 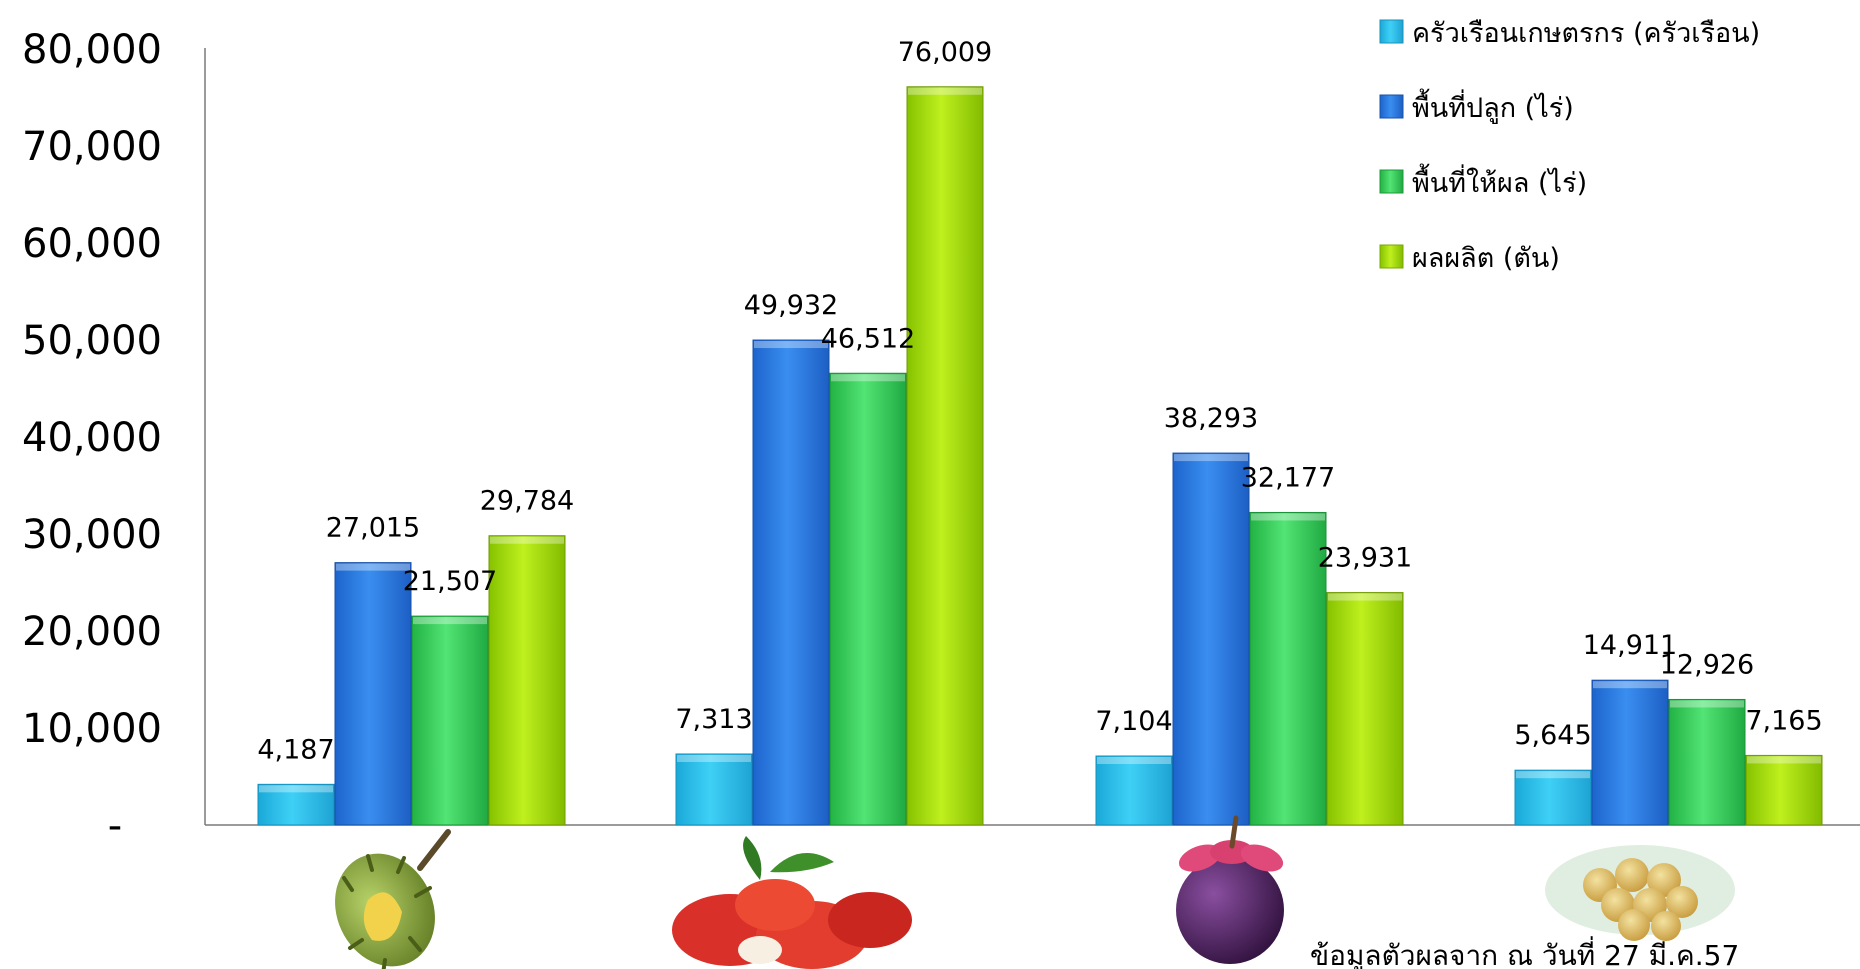 I want to click on y-tick-label: 60,000, so click(x=92, y=244).